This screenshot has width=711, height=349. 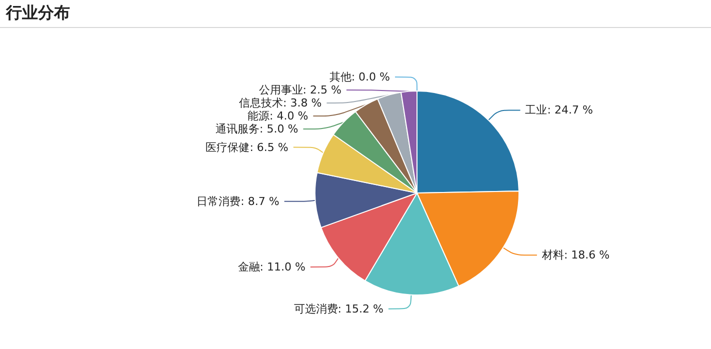 What do you see at coordinates (339, 309) in the screenshot?
I see `slice-label: 可选消费: 15.2 %` at bounding box center [339, 309].